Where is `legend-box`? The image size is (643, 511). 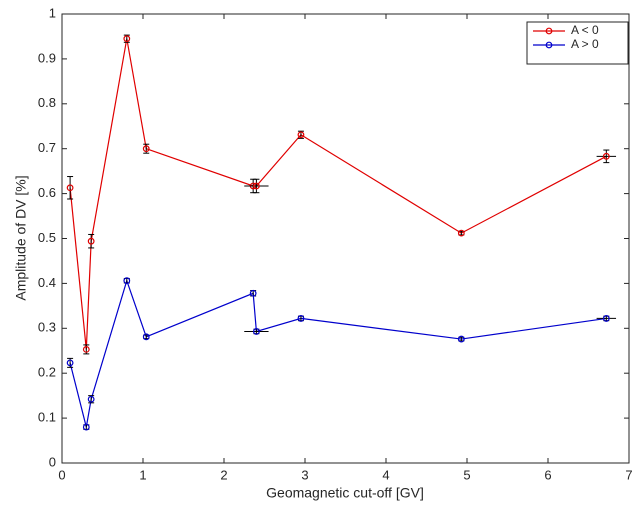 legend-box is located at coordinates (577, 43).